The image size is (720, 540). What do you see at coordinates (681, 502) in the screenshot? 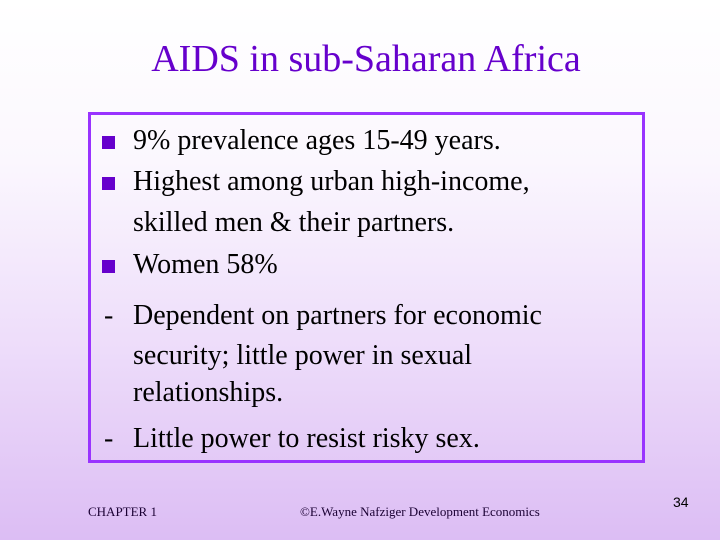
I see `page-number: 34` at bounding box center [681, 502].